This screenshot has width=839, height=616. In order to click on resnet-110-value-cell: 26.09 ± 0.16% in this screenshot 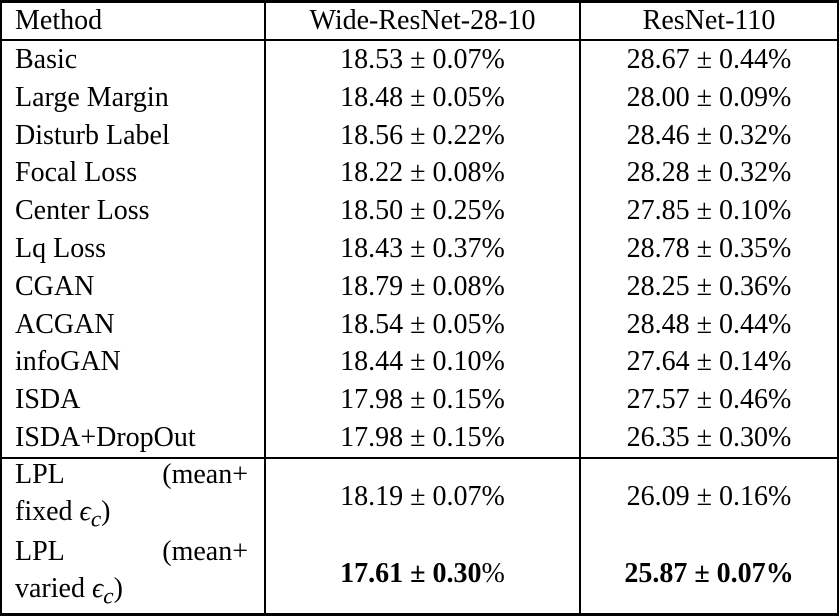, I will do `click(708, 497)`.